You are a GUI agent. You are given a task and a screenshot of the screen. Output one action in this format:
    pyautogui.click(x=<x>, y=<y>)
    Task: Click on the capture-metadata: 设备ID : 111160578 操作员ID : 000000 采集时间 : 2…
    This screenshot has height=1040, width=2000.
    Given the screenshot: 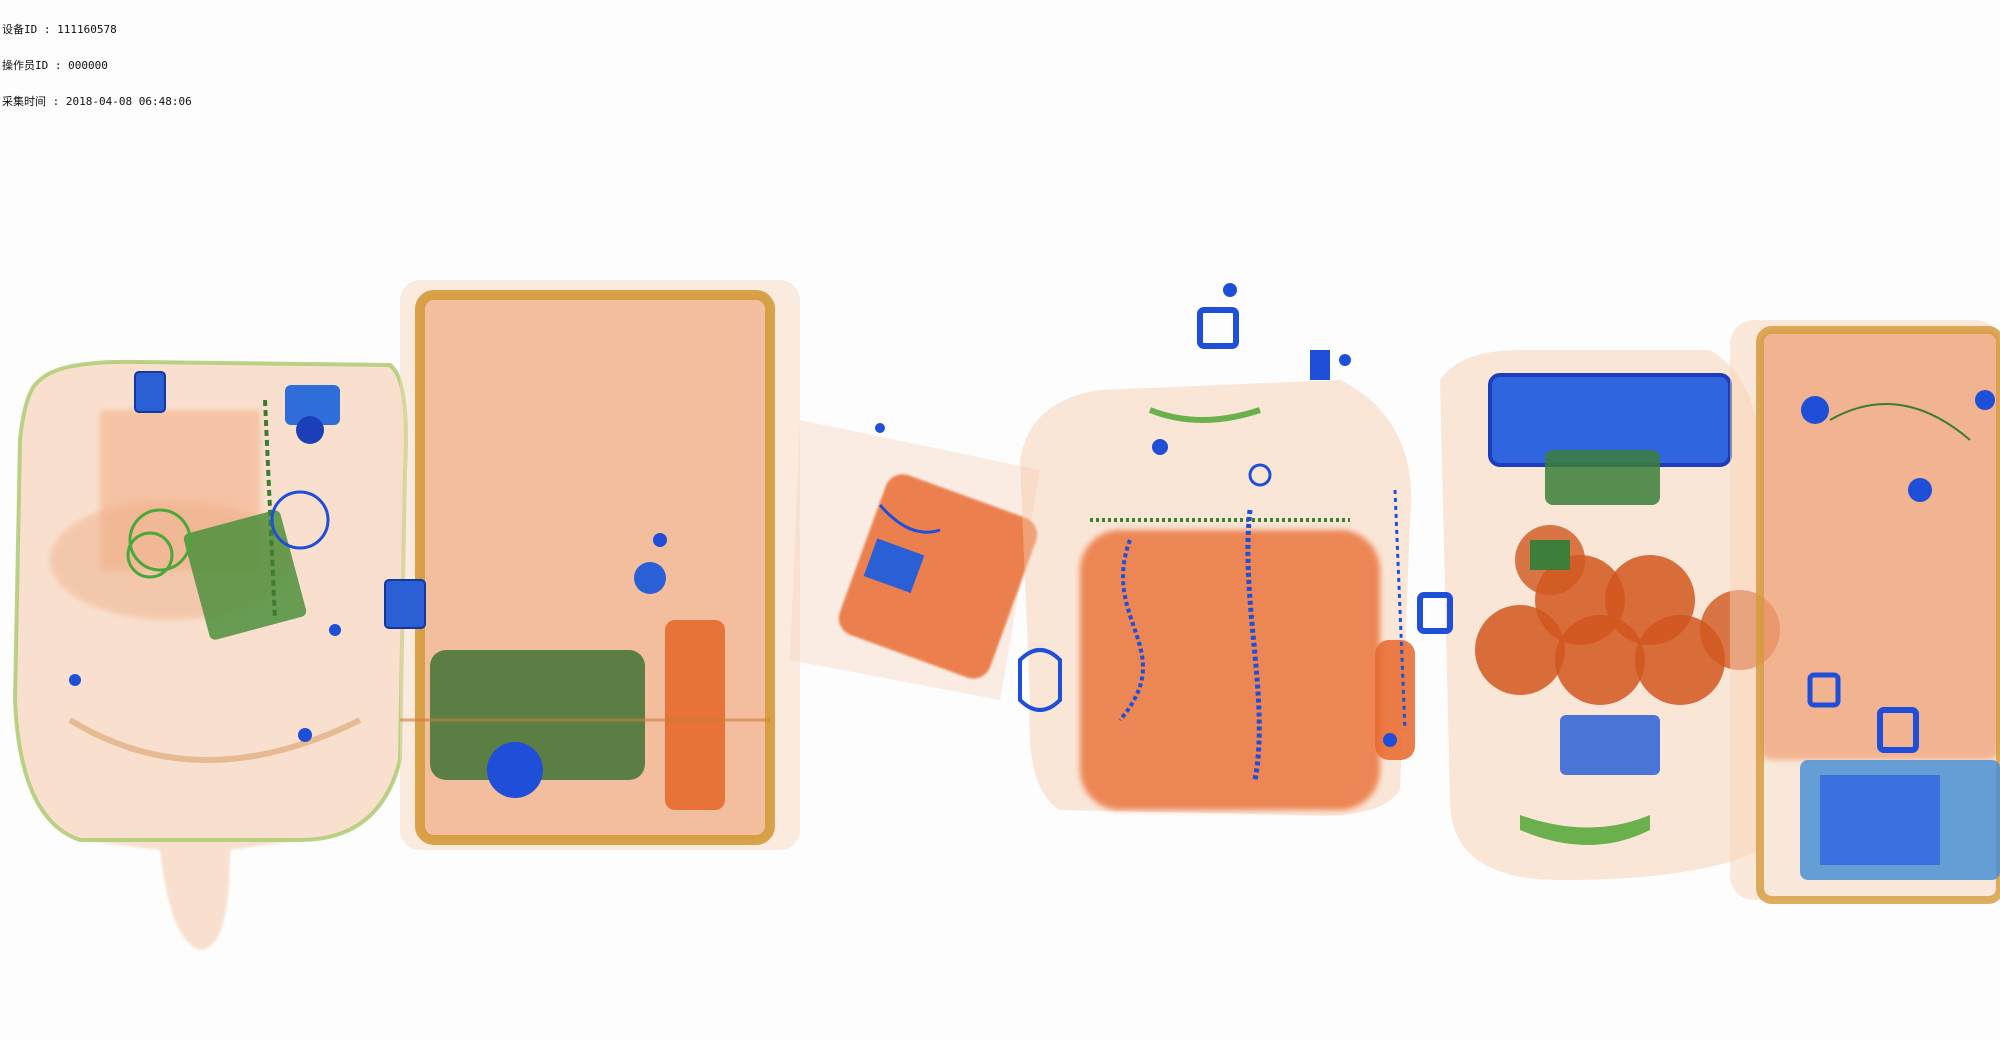 What is the action you would take?
    pyautogui.click(x=97, y=60)
    